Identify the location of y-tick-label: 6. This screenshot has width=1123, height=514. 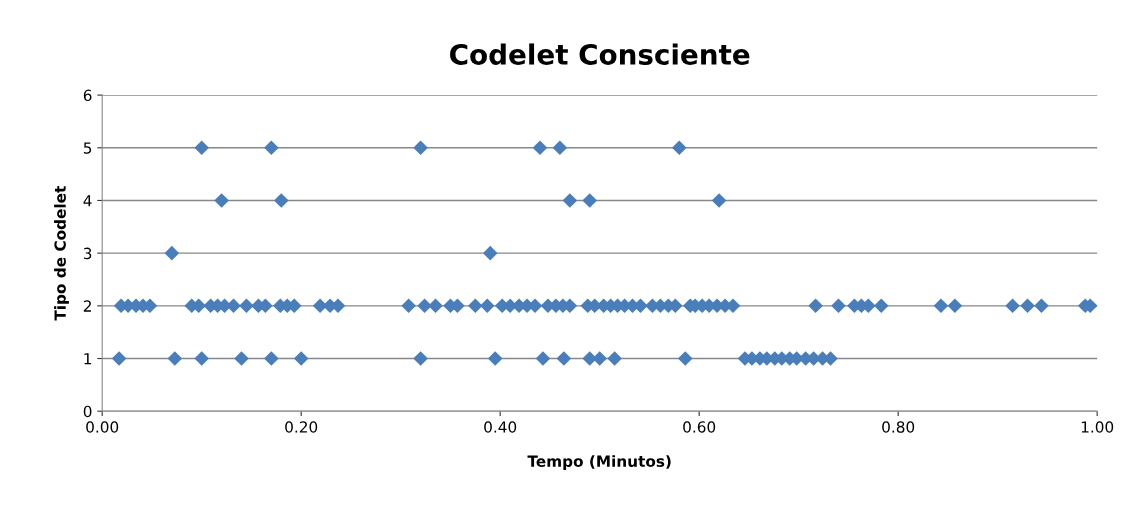
(87, 95).